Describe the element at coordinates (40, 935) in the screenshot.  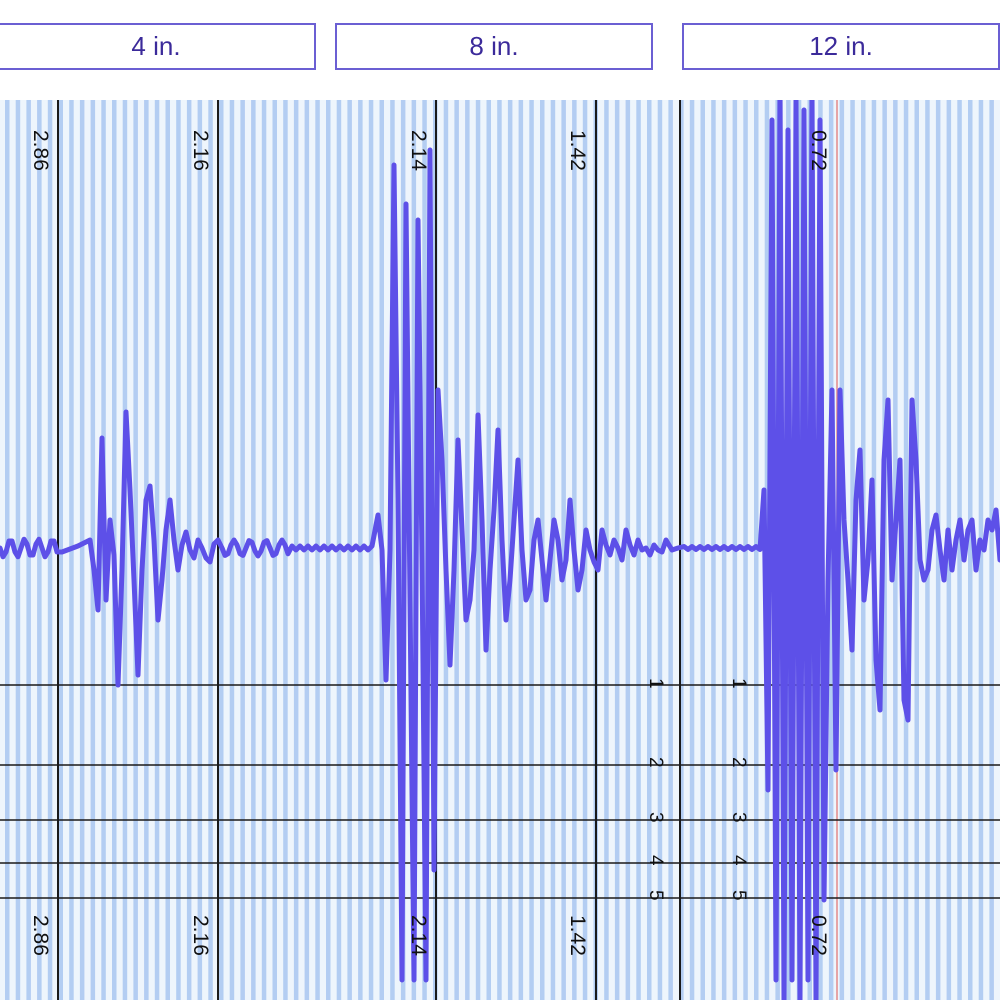
I see `marker-value-bottom: 2.86` at that location.